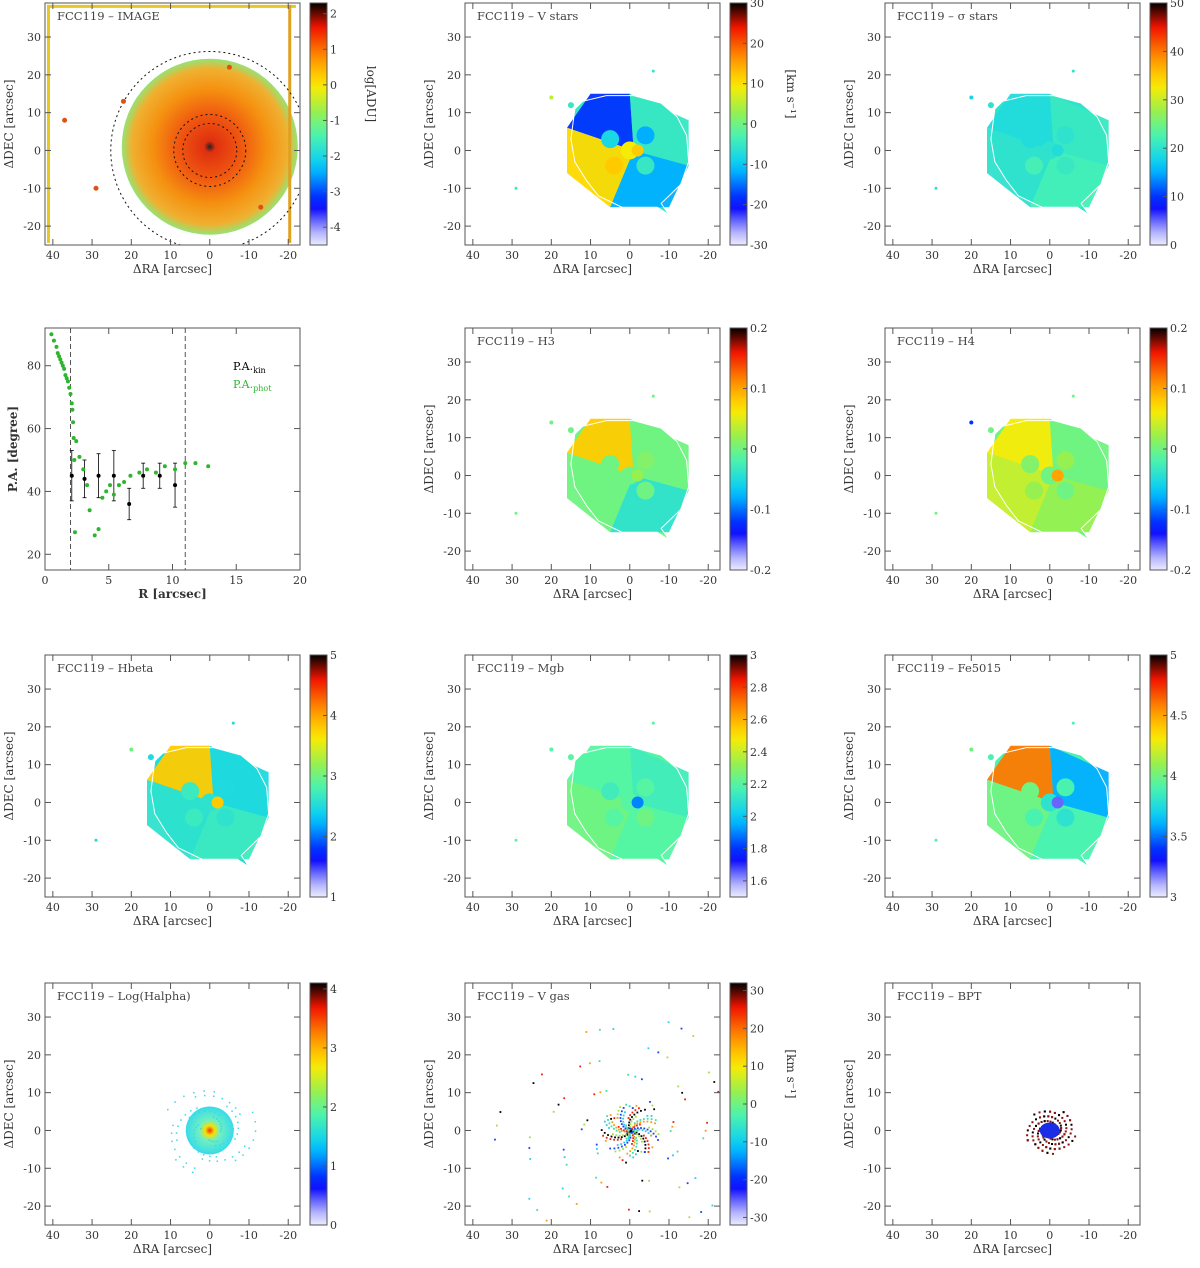 The width and height of the screenshot is (1200, 1268). Describe the element at coordinates (452, 513) in the screenshot. I see `y-tick-label: -10` at that location.